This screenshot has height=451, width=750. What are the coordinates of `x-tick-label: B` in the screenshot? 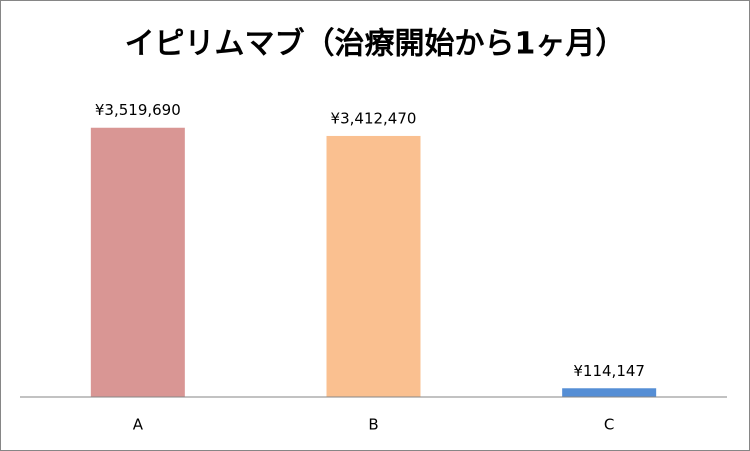 It's located at (373, 425).